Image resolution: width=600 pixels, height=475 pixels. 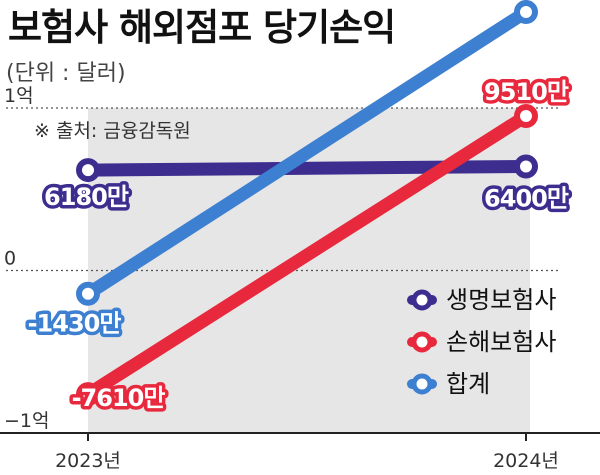 What do you see at coordinates (201, 27) in the screenshot?
I see `chart-title: 보험사 해외점포 당기손익` at bounding box center [201, 27].